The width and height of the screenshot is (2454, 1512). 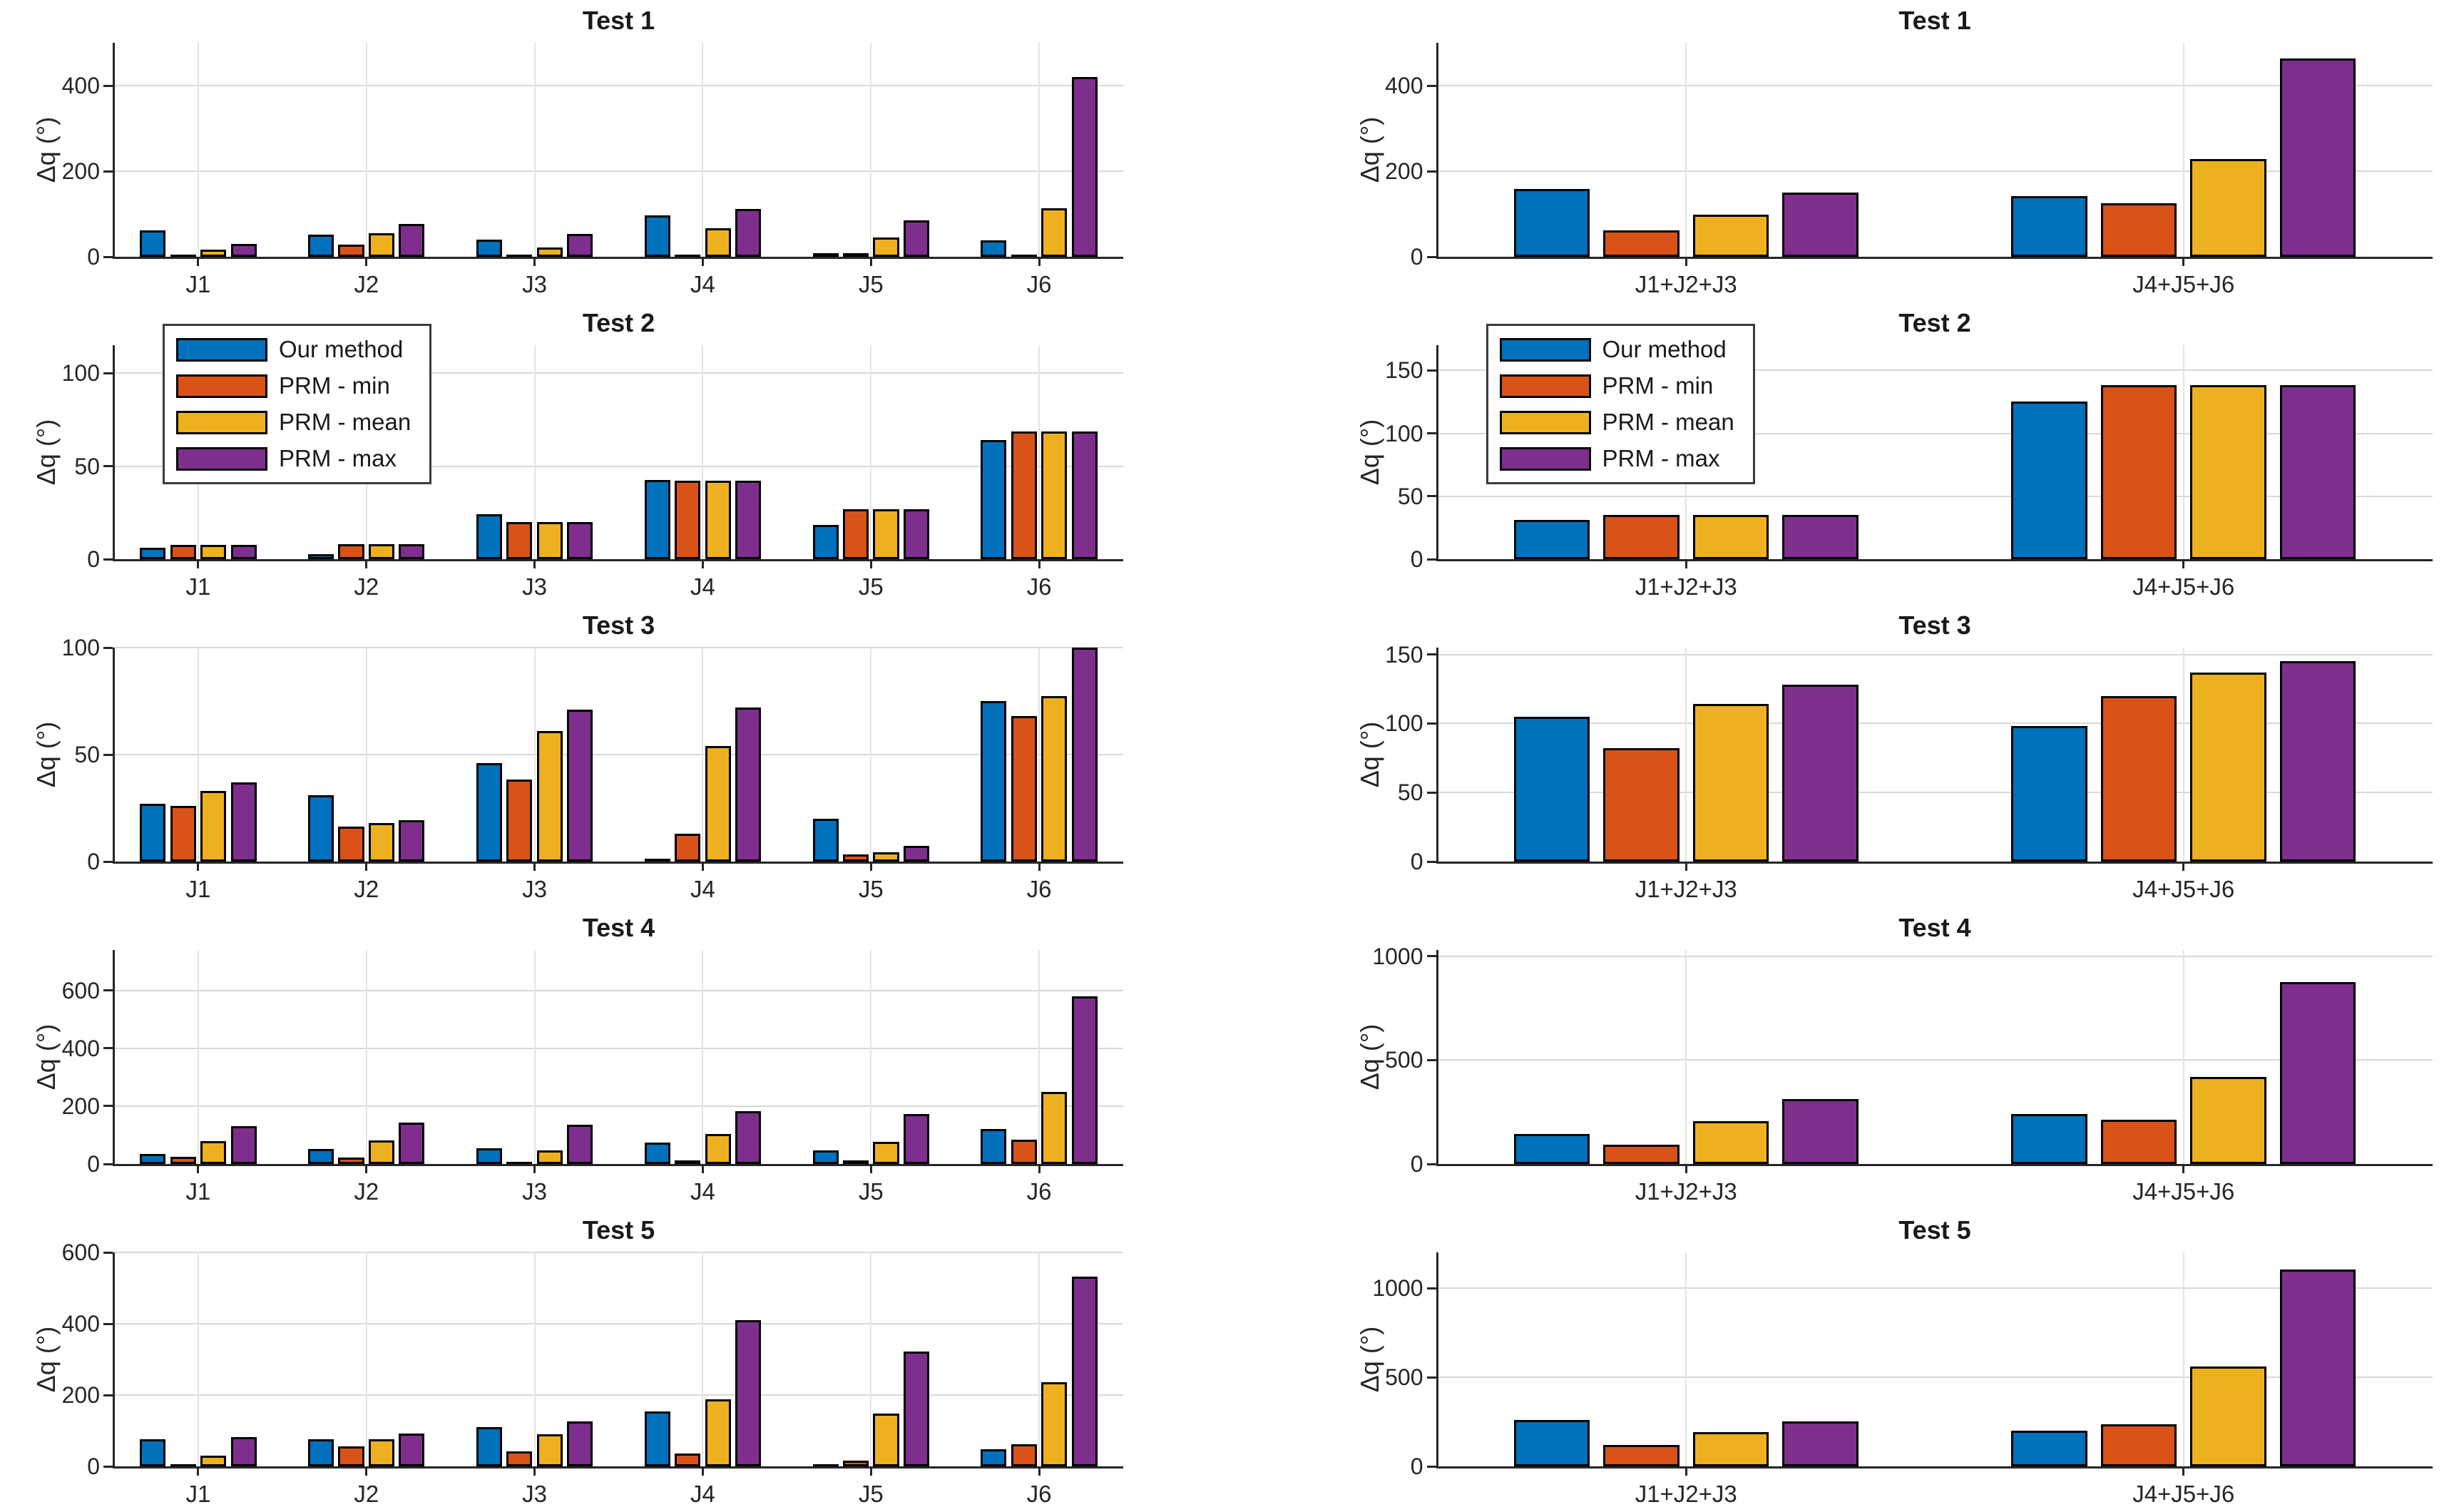 I want to click on x-tick-label: J4+J5+J6, so click(x=2183, y=889).